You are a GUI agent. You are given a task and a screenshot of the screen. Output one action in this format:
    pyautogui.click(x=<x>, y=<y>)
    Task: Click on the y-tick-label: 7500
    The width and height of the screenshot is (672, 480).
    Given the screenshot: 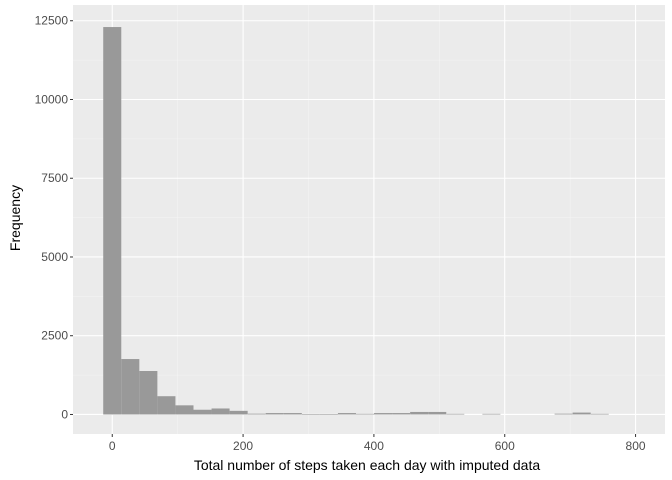 What is the action you would take?
    pyautogui.click(x=54, y=178)
    